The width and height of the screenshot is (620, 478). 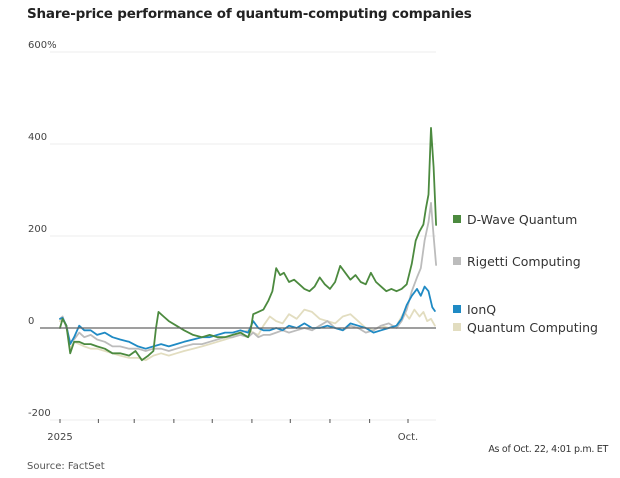 What do you see at coordinates (524, 261) in the screenshot?
I see `legend-label: Rigetti Computing` at bounding box center [524, 261].